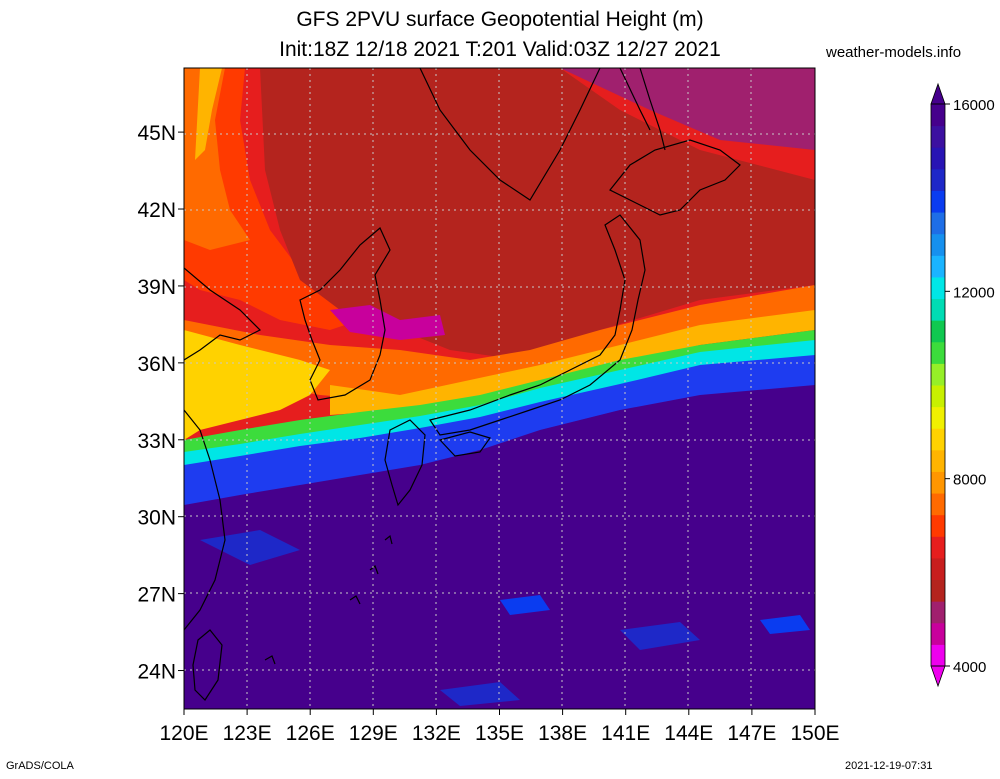 The width and height of the screenshot is (1000, 779). Describe the element at coordinates (625, 733) in the screenshot. I see `lon-tick-label: 141E` at that location.